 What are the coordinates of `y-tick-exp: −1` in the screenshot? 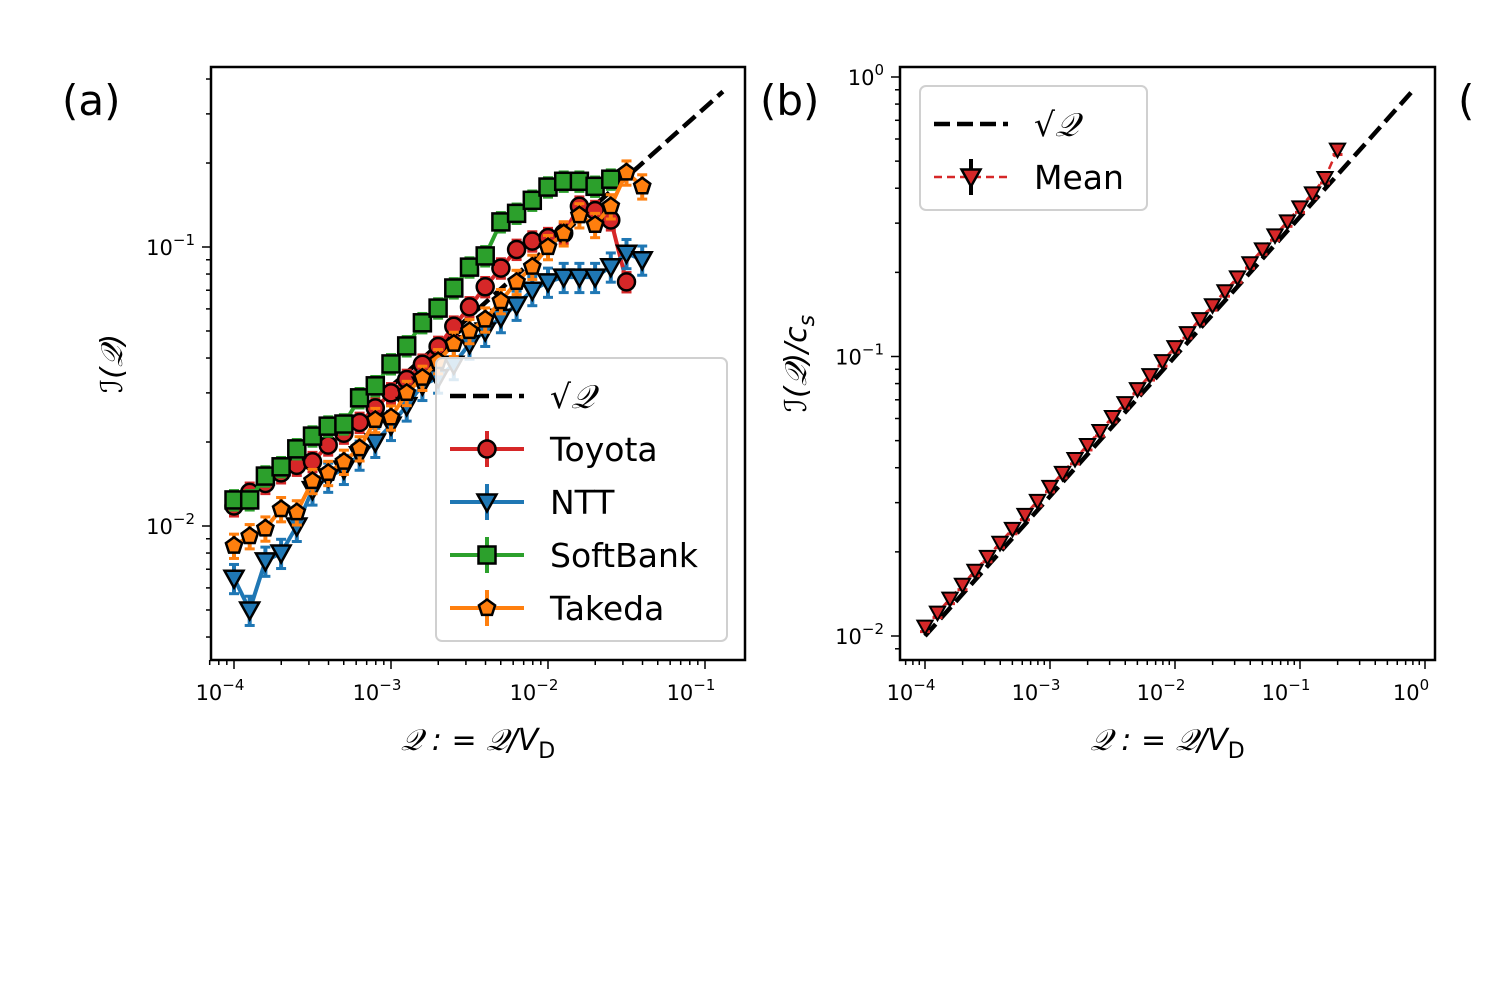 It's located at (184, 240).